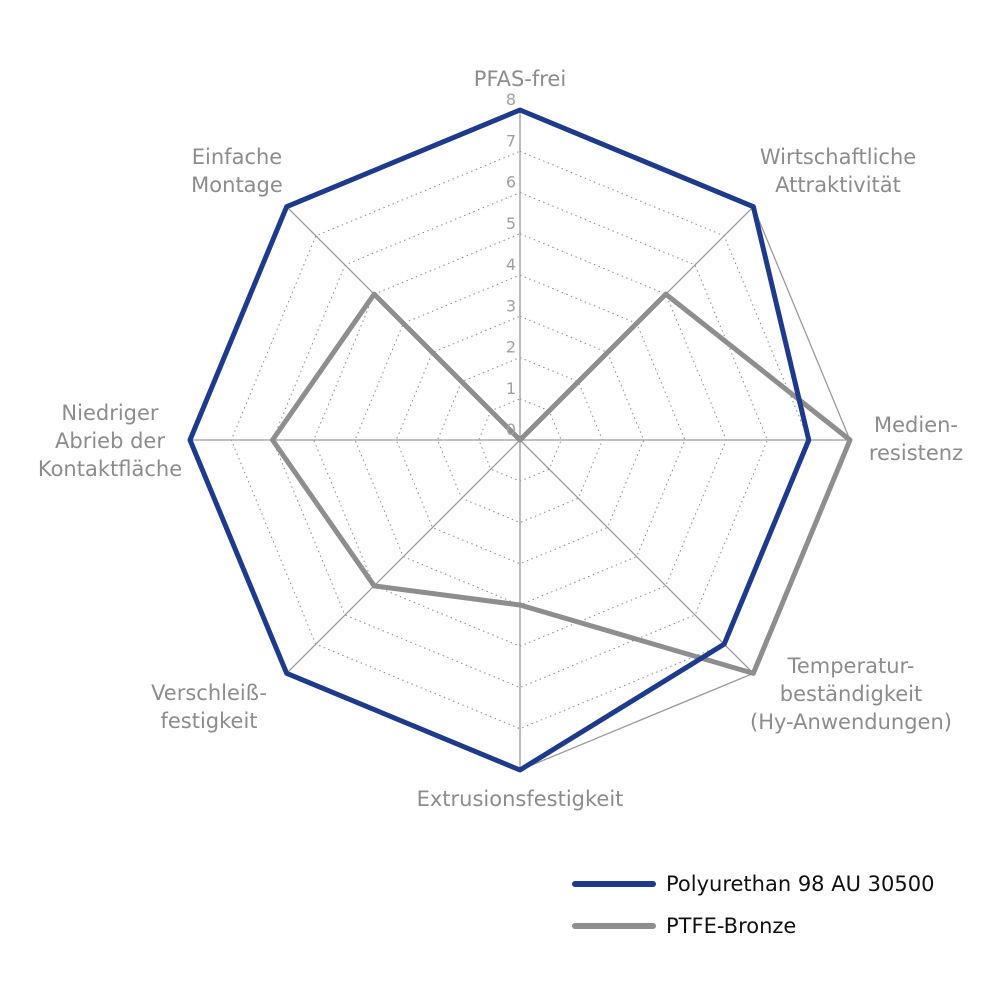 The width and height of the screenshot is (1000, 1000). I want to click on axis-label-3-line-1: beständigkeit, so click(851, 694).